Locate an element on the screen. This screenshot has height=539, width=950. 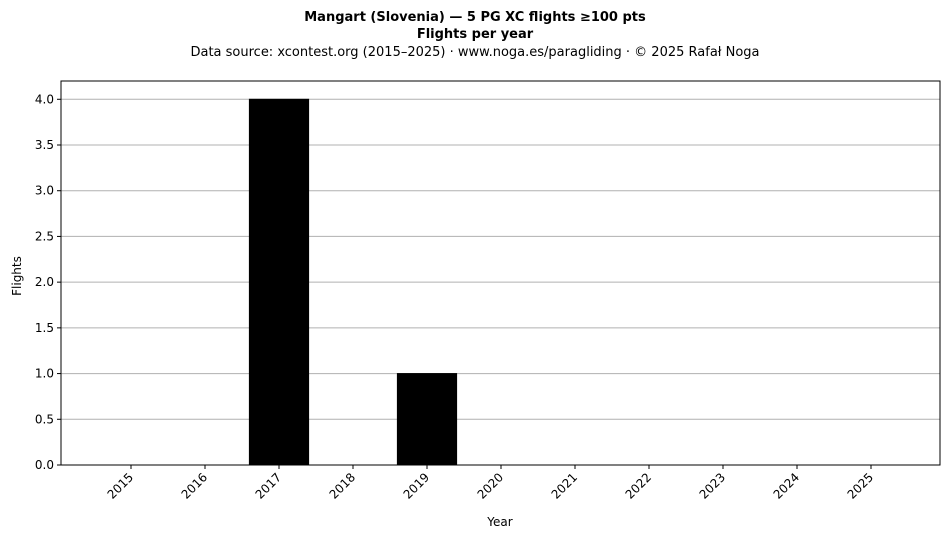
y-tick-label: 0.0 is located at coordinates (44, 465).